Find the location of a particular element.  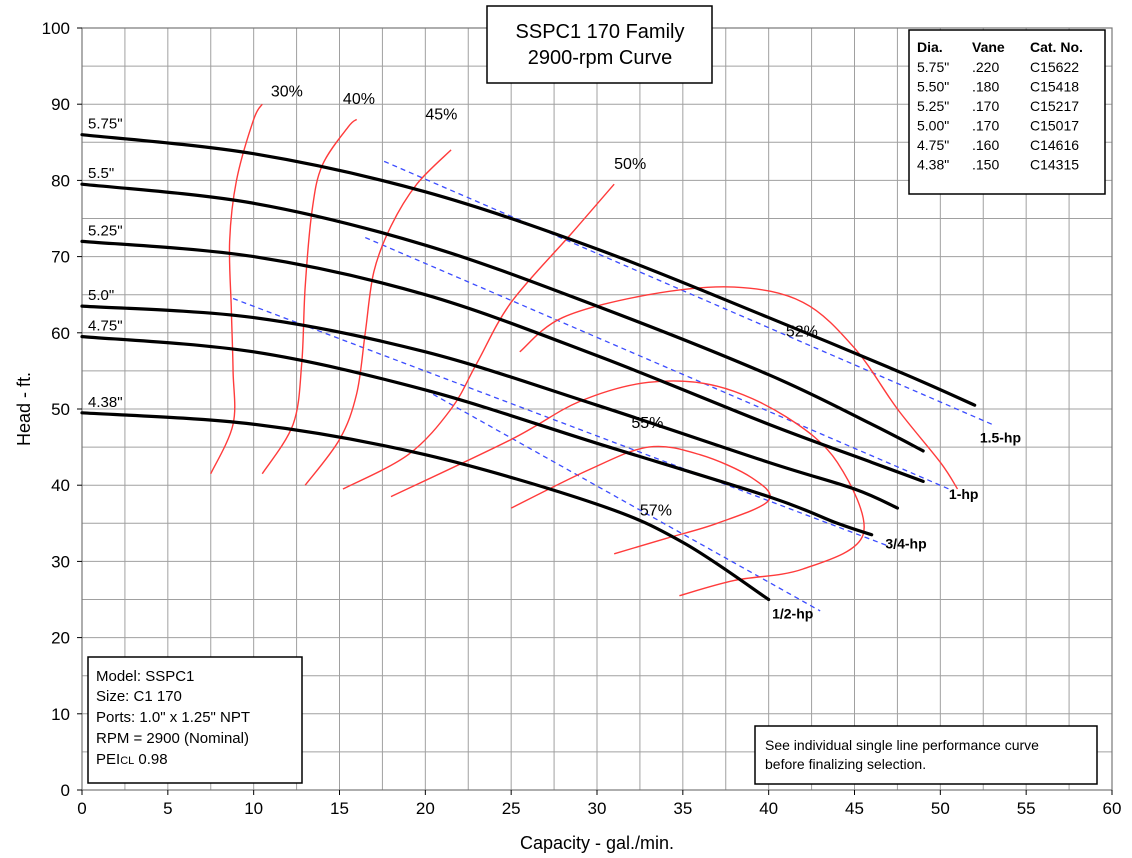

pei-sub: CL is located at coordinates (127, 761).